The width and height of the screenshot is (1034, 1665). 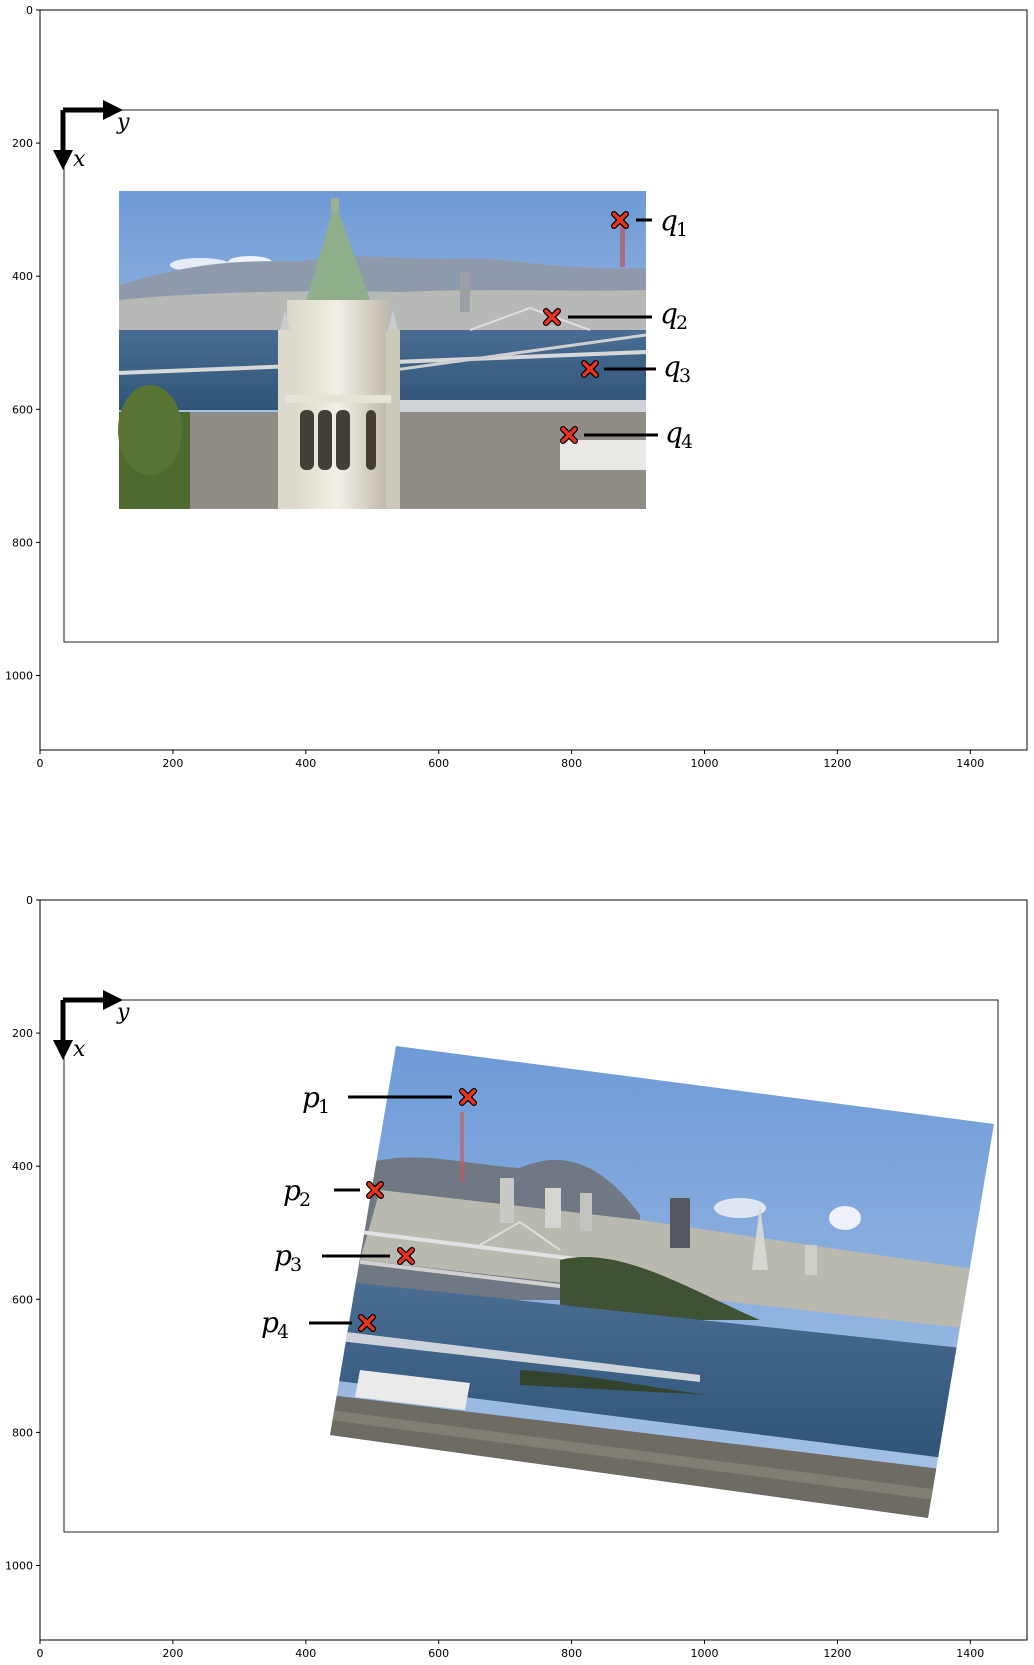 What do you see at coordinates (339, 353) in the screenshot?
I see `campanile-tower` at bounding box center [339, 353].